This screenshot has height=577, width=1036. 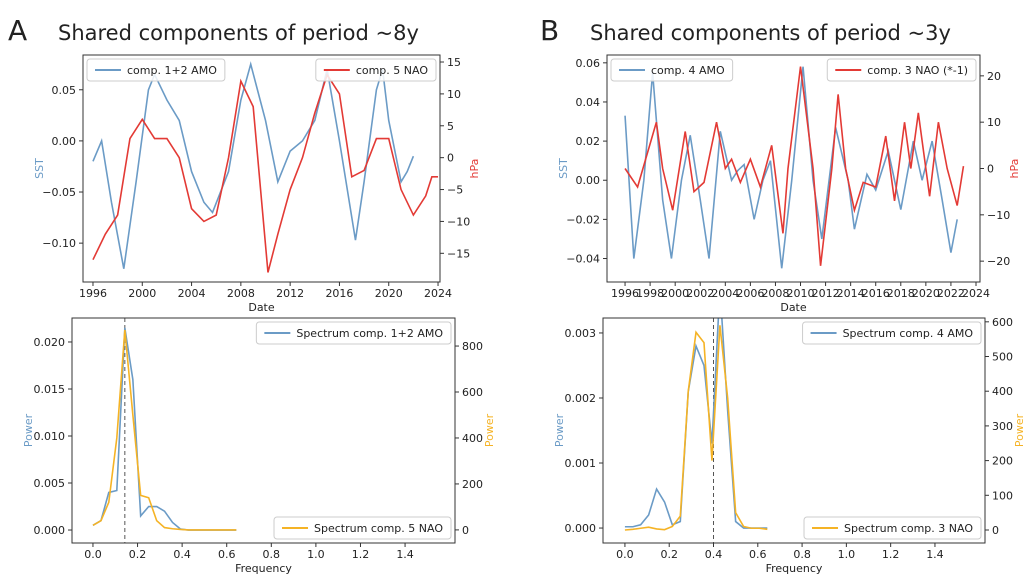 I want to click on legend: Spectrum comp. 5 NAO, so click(x=362, y=528).